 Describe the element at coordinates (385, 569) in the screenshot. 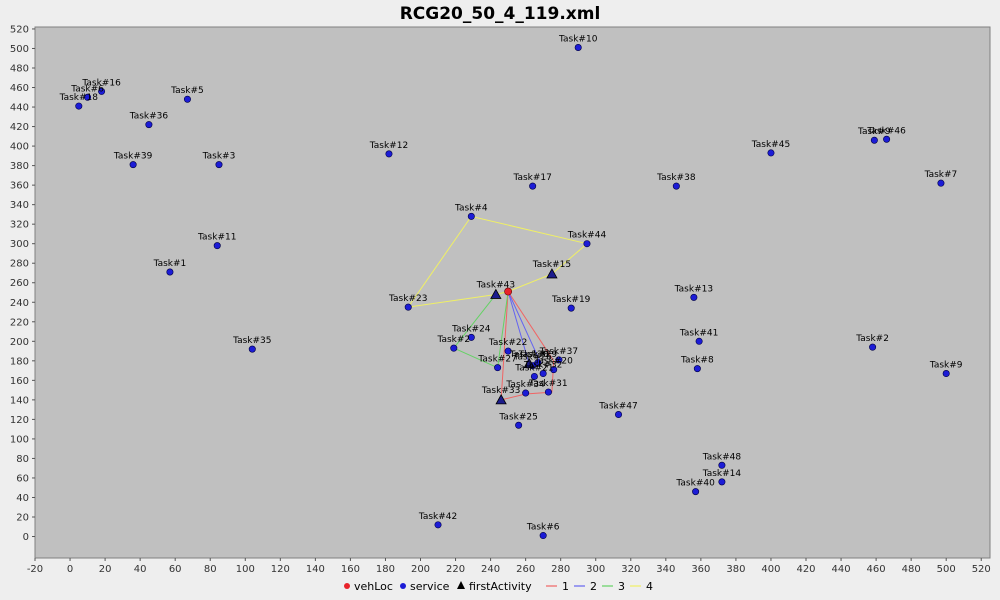

I see `x-tick-label: 180` at that location.